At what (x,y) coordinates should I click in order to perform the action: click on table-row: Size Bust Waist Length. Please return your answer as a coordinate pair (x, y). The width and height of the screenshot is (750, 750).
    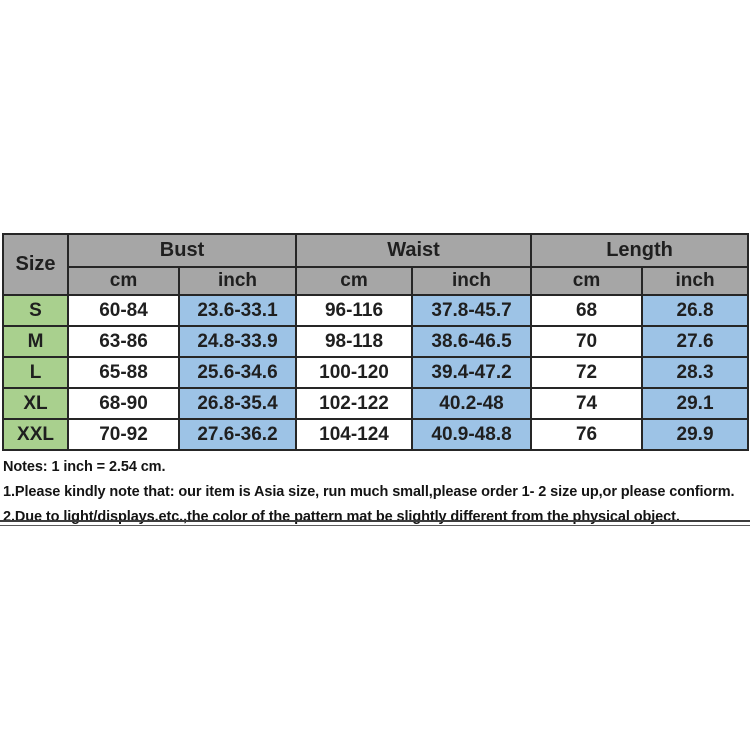
    Looking at the image, I should click on (376, 264).